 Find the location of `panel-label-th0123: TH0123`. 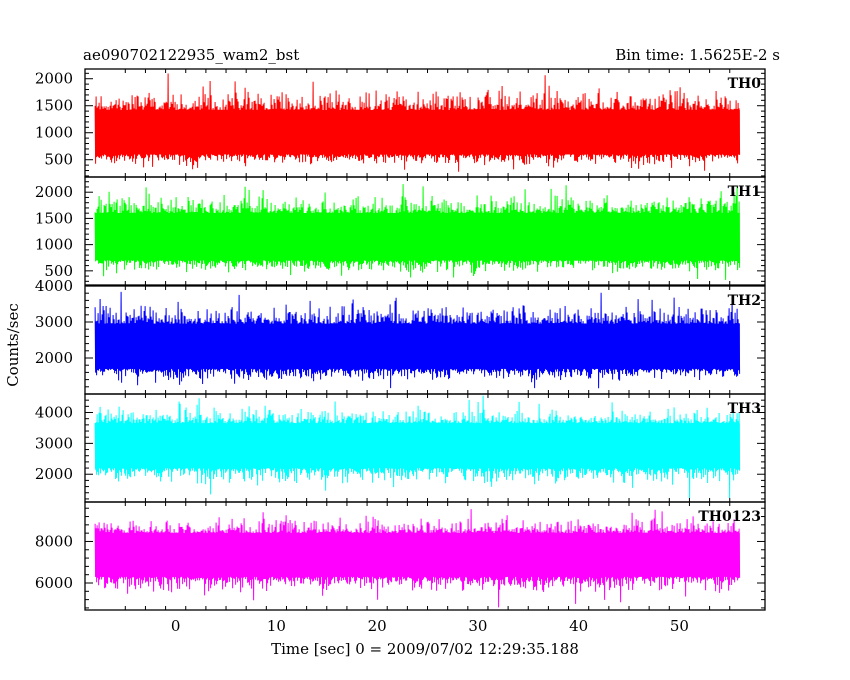

panel-label-th0123: TH0123 is located at coordinates (729, 517).